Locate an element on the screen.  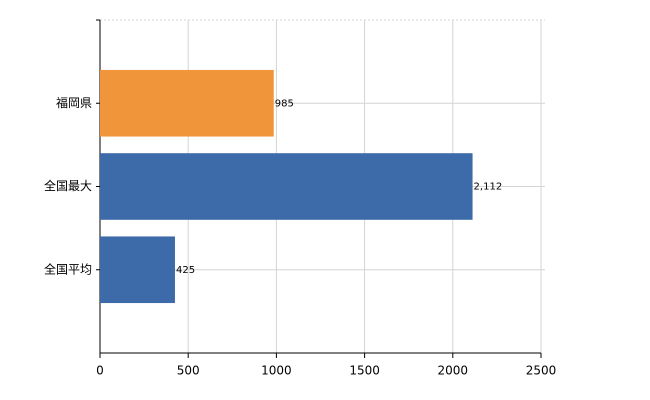
y-tick-label: 全国最大 is located at coordinates (68, 185).